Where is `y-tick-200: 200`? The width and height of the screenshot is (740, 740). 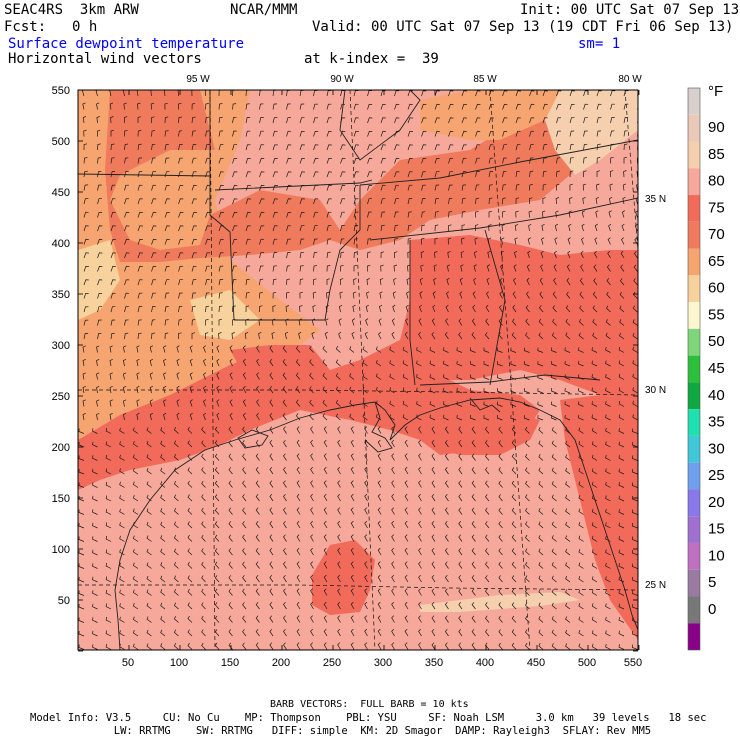
y-tick-200: 200 is located at coordinates (61, 448).